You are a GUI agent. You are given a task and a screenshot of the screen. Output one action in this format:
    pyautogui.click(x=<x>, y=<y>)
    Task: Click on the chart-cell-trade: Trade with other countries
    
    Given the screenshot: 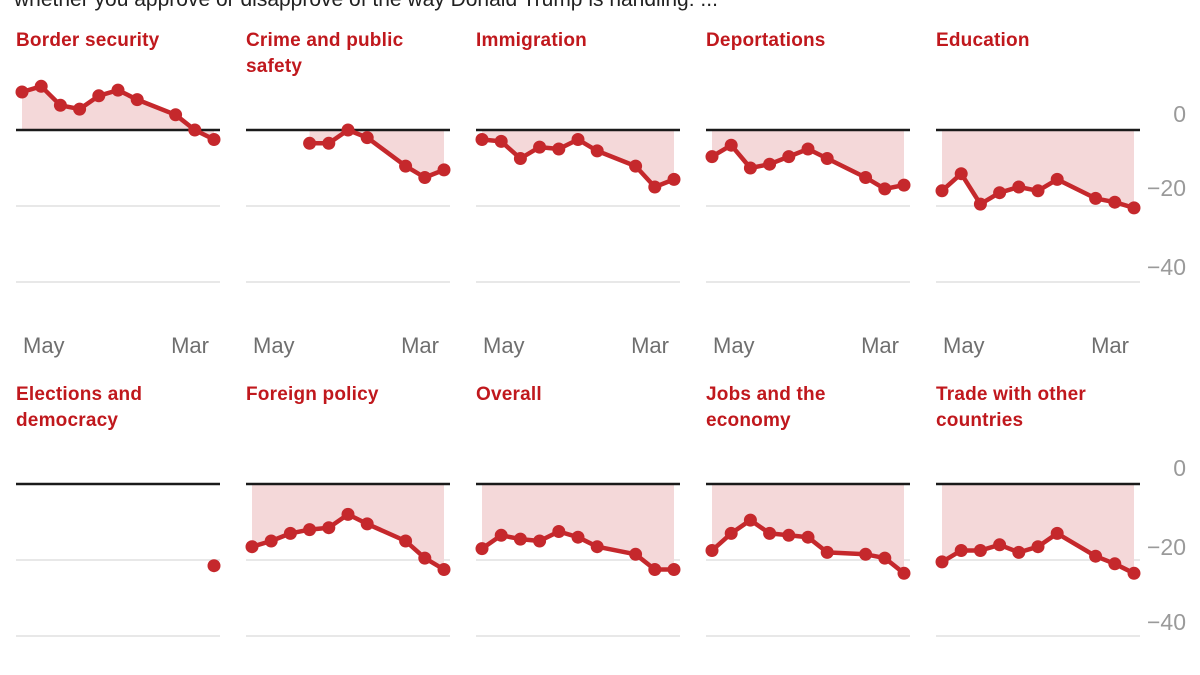 What is the action you would take?
    pyautogui.click(x=1038, y=517)
    